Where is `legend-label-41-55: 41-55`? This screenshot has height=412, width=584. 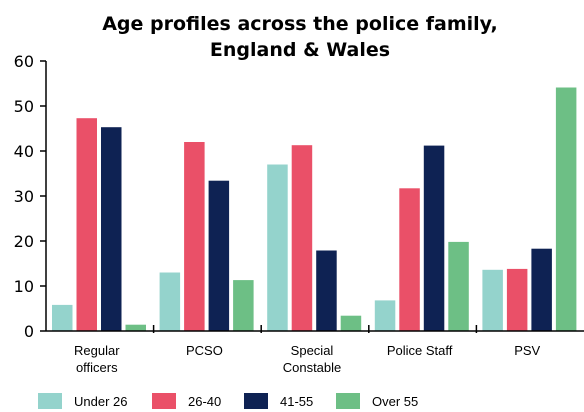 legend-label-41-55: 41-55 is located at coordinates (296, 401).